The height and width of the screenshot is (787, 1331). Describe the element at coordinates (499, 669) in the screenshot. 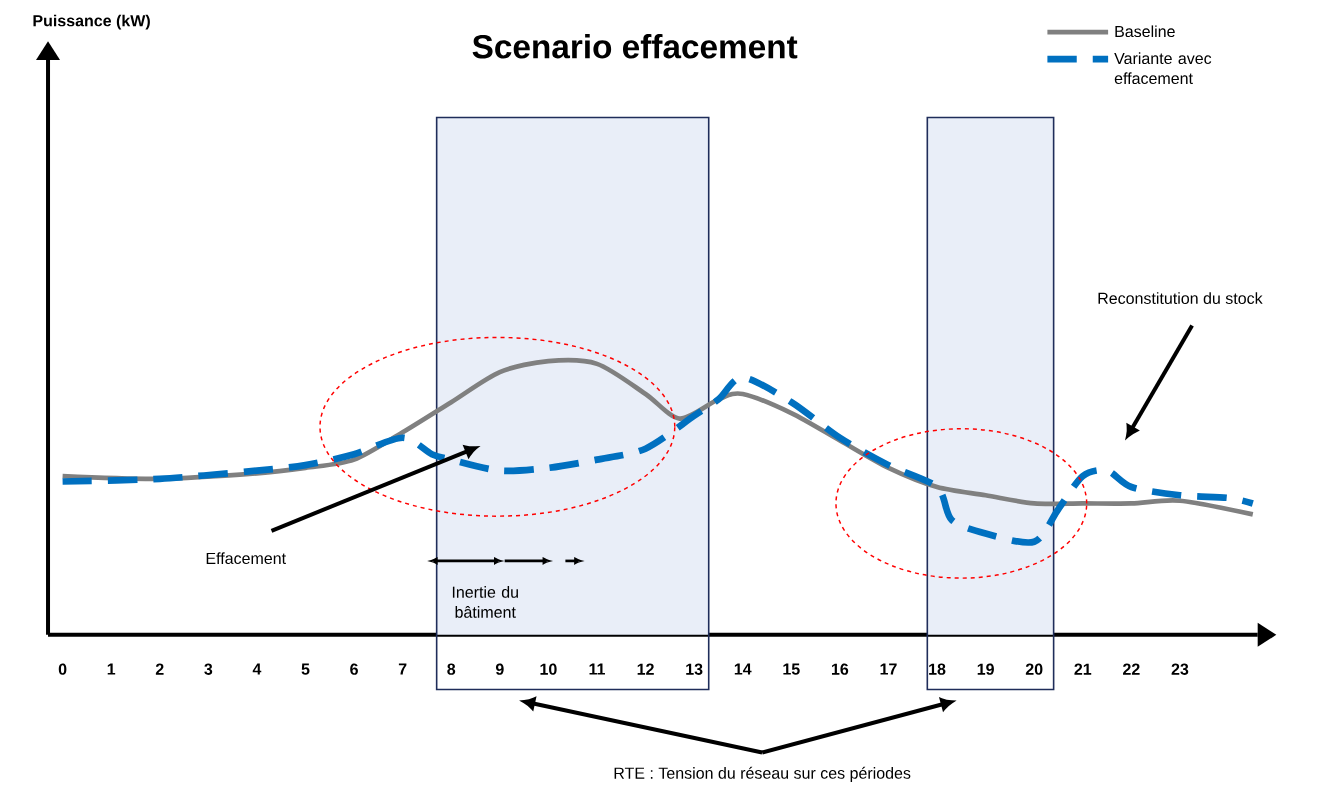

I see `x-tick-label: 9` at that location.